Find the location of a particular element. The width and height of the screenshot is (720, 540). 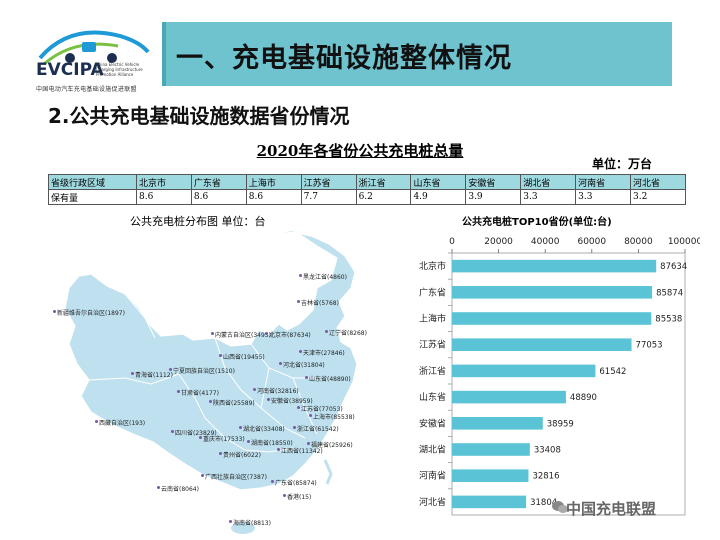

table-header-cell: 山东省 is located at coordinates (438, 182).